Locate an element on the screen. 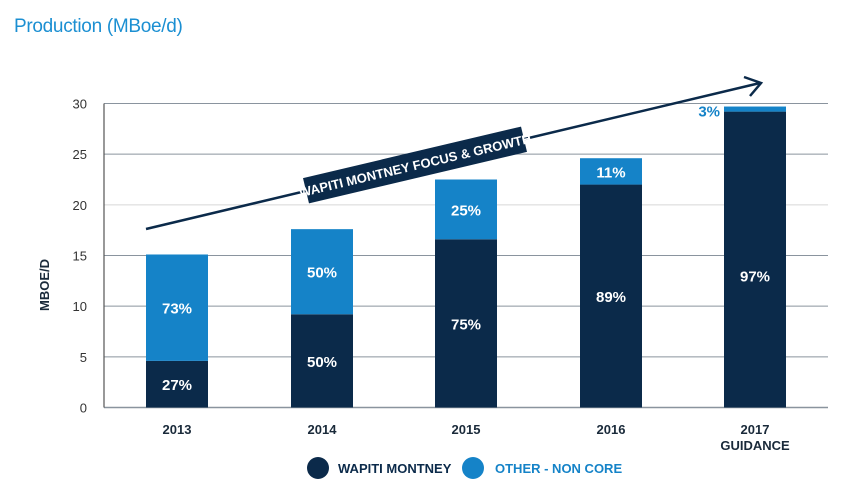 The width and height of the screenshot is (843, 493). y-tick-label: 25 is located at coordinates (80, 154).